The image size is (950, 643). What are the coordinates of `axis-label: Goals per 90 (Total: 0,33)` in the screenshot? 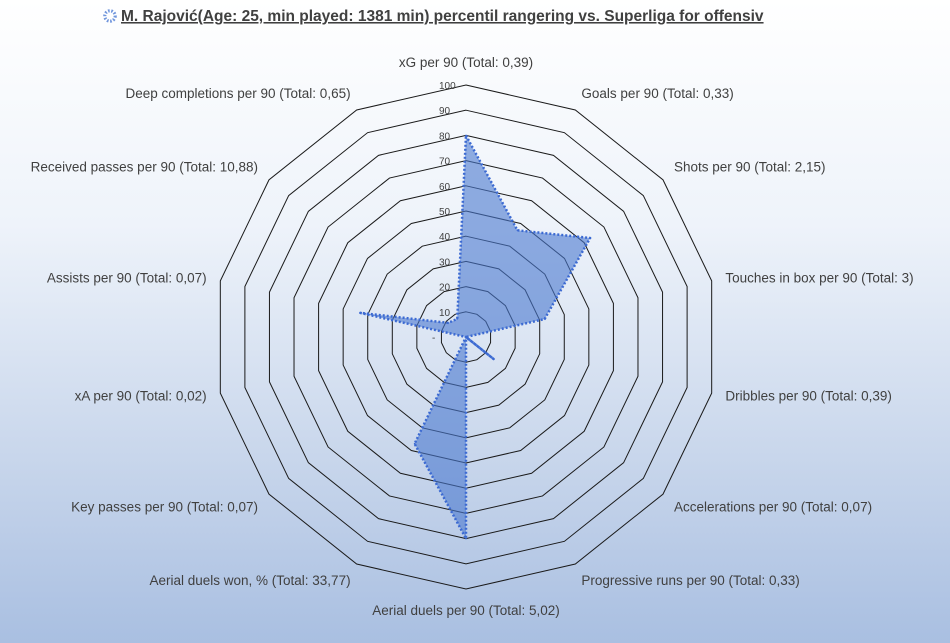 It's located at (657, 93).